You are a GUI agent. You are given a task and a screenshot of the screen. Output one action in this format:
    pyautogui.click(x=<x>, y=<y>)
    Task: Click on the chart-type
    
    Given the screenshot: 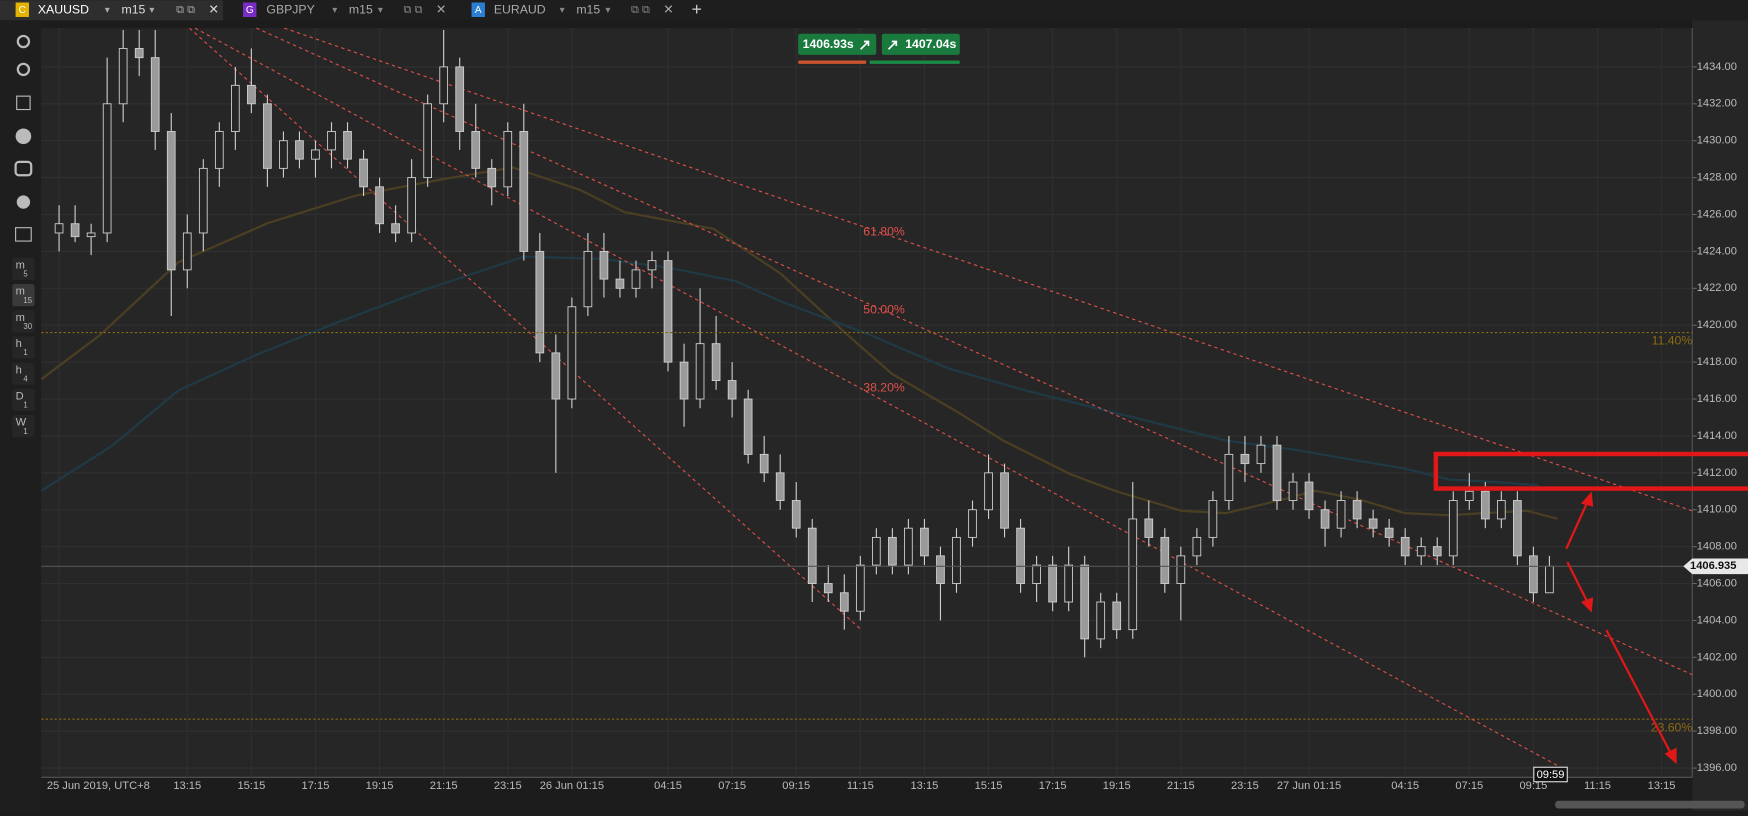 What is the action you would take?
    pyautogui.click(x=23, y=103)
    